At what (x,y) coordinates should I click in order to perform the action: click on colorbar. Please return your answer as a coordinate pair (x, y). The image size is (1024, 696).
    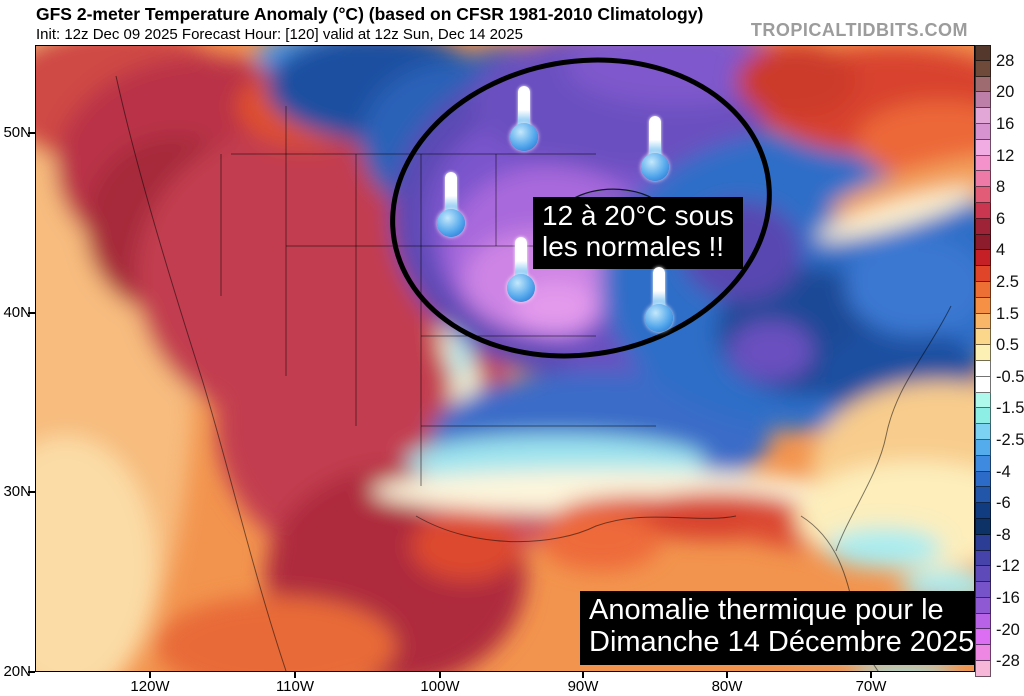
    Looking at the image, I should click on (983, 361).